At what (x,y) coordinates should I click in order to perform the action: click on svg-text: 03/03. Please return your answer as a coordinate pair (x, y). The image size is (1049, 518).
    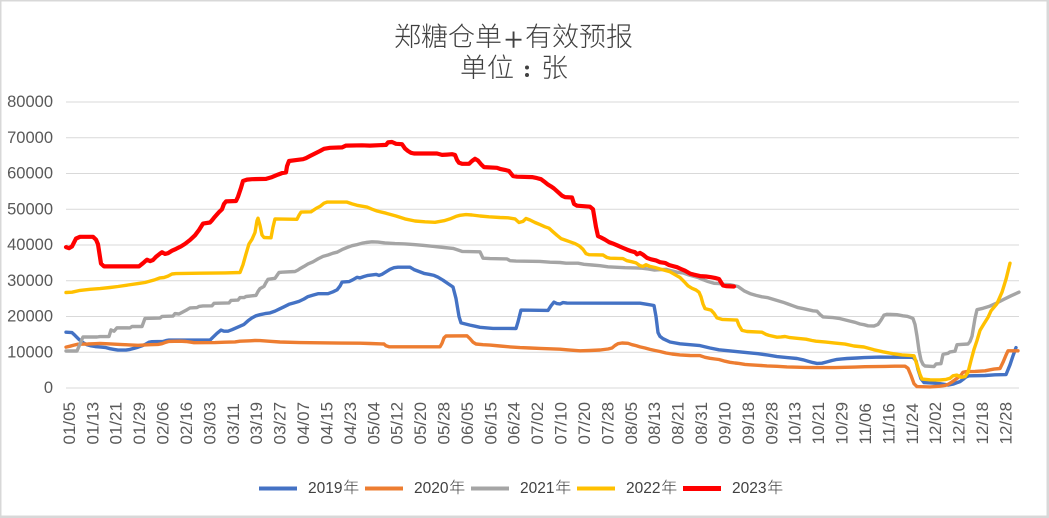
    Looking at the image, I should click on (209, 423).